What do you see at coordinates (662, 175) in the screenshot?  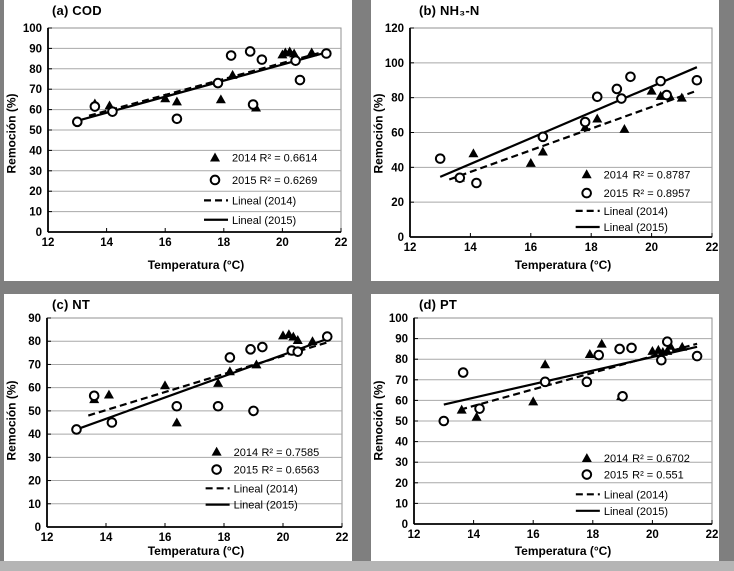 I see `legend-r2: R² = 0.8787` at bounding box center [662, 175].